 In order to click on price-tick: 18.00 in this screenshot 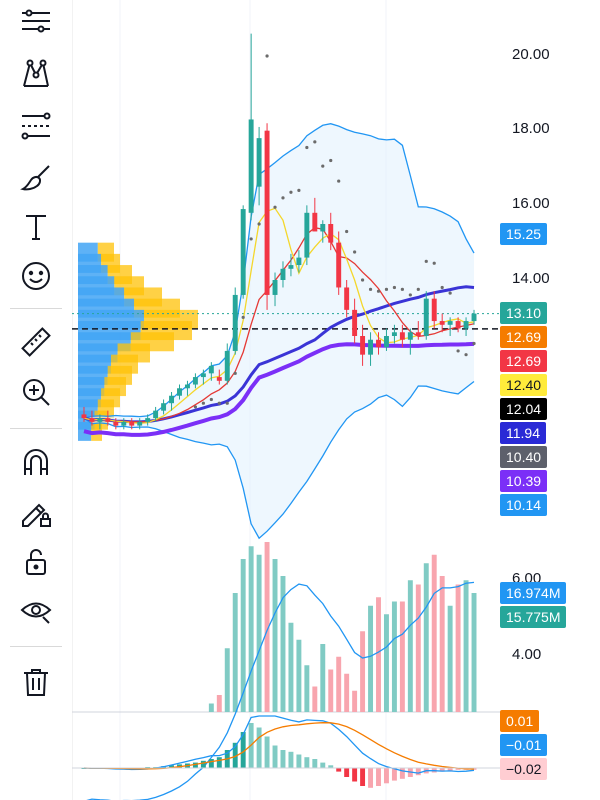, I will do `click(531, 128)`.